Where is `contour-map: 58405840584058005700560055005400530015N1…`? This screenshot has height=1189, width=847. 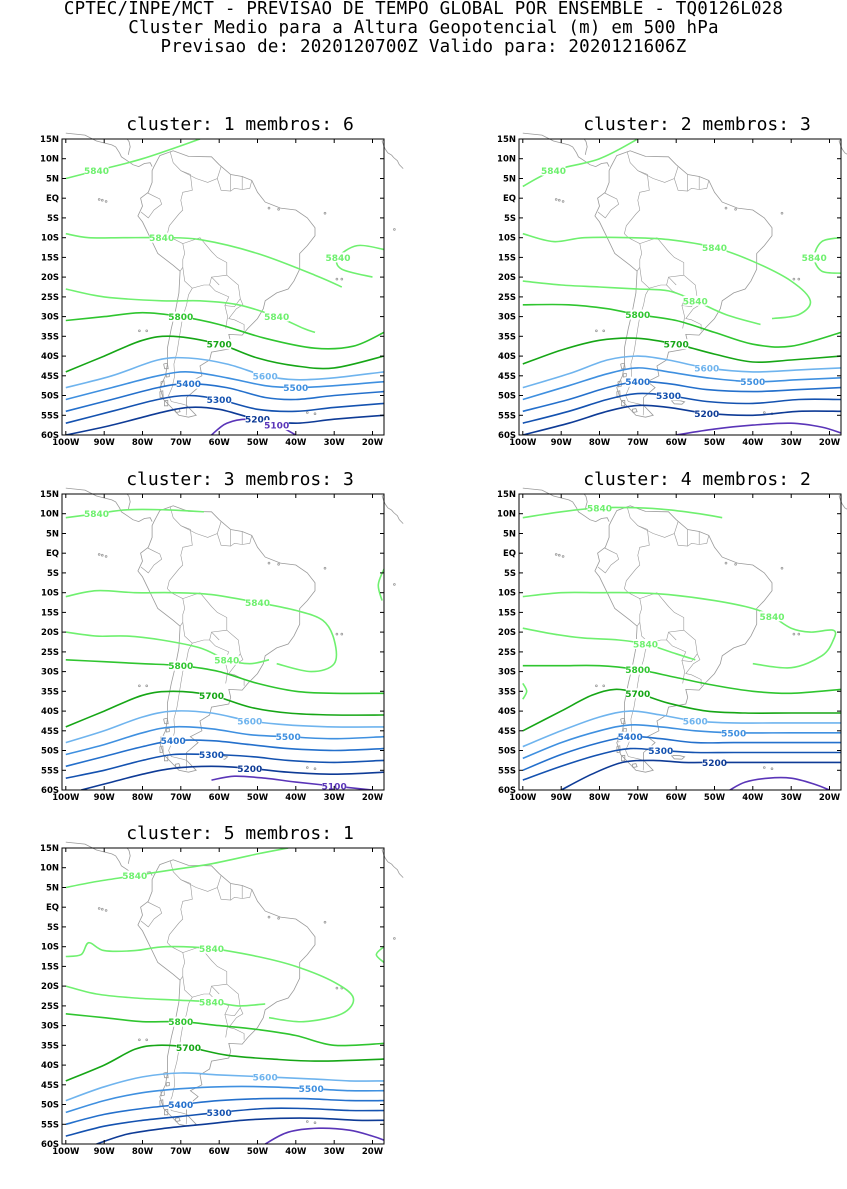 contour-map: 58405840584058005700560055005400530015N1… is located at coordinates (220, 1016).